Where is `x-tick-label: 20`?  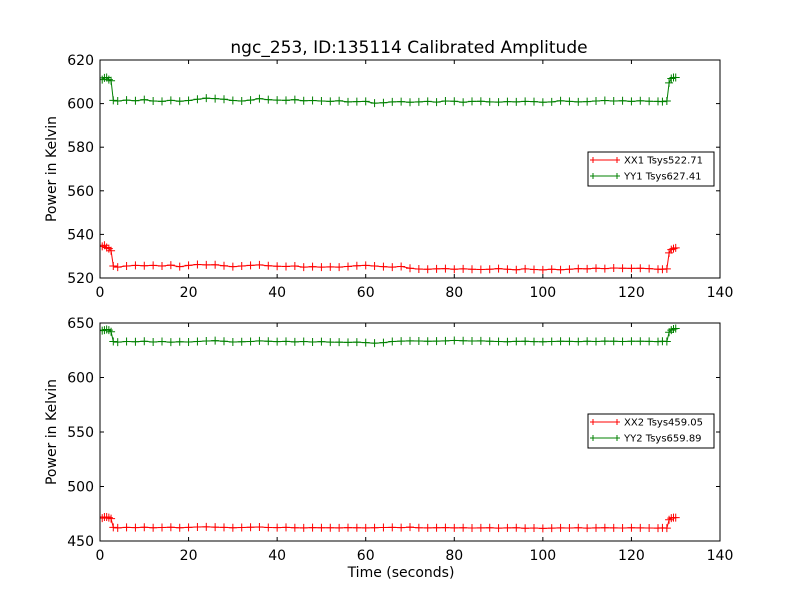 x-tick-label: 20 is located at coordinates (189, 293).